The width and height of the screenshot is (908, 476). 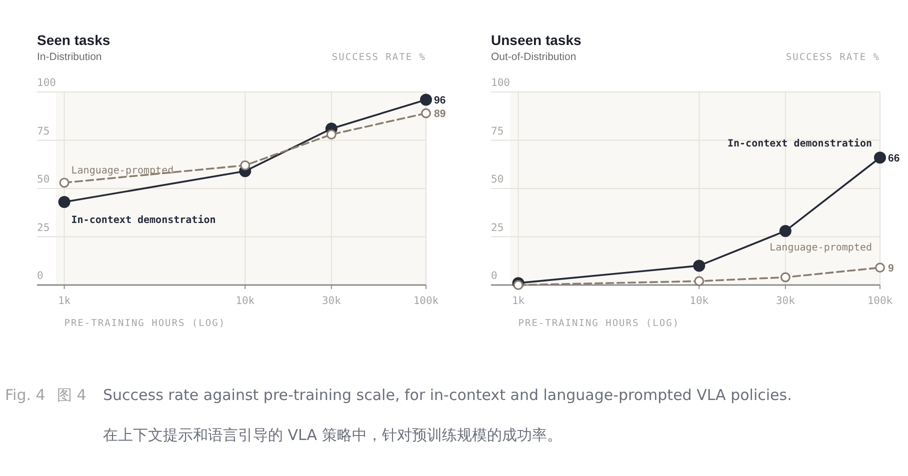 What do you see at coordinates (440, 100) in the screenshot?
I see `data-label: 96` at bounding box center [440, 100].